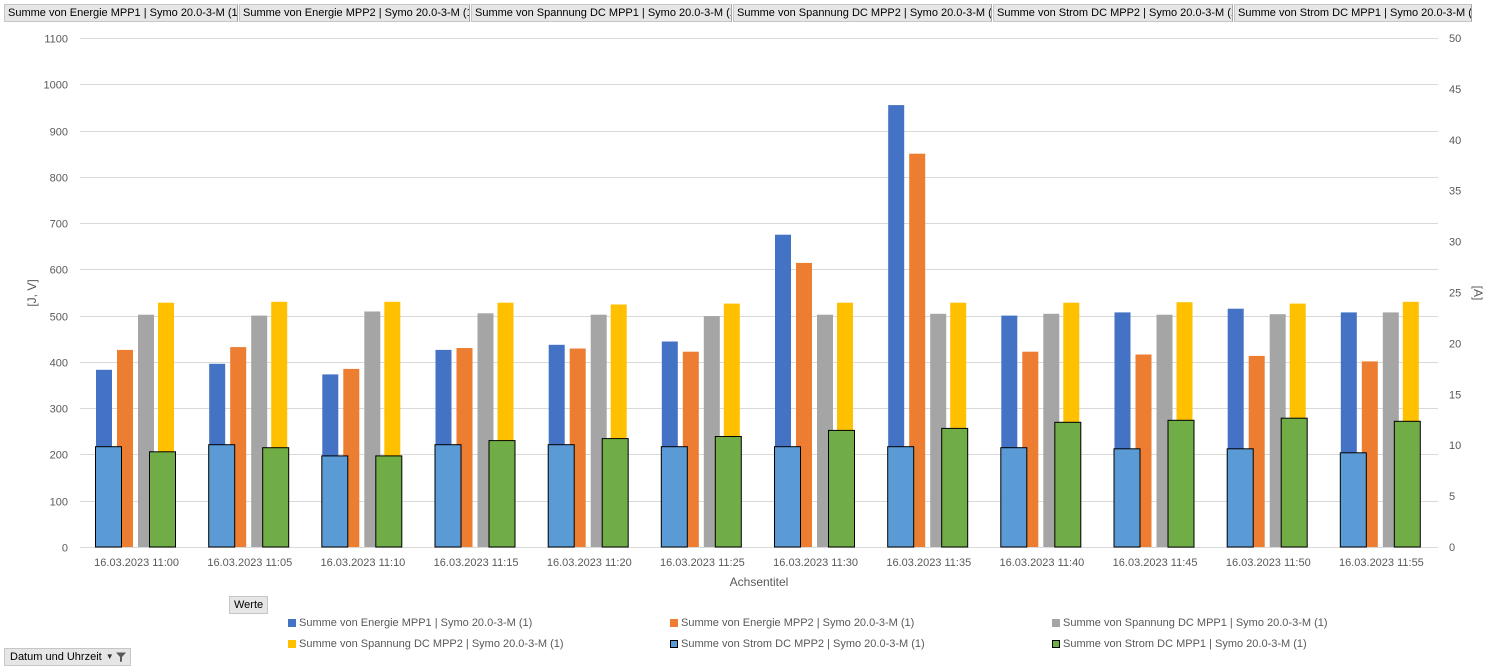 The height and width of the screenshot is (669, 1493). I want to click on y-tick-label: 0, so click(65, 549).